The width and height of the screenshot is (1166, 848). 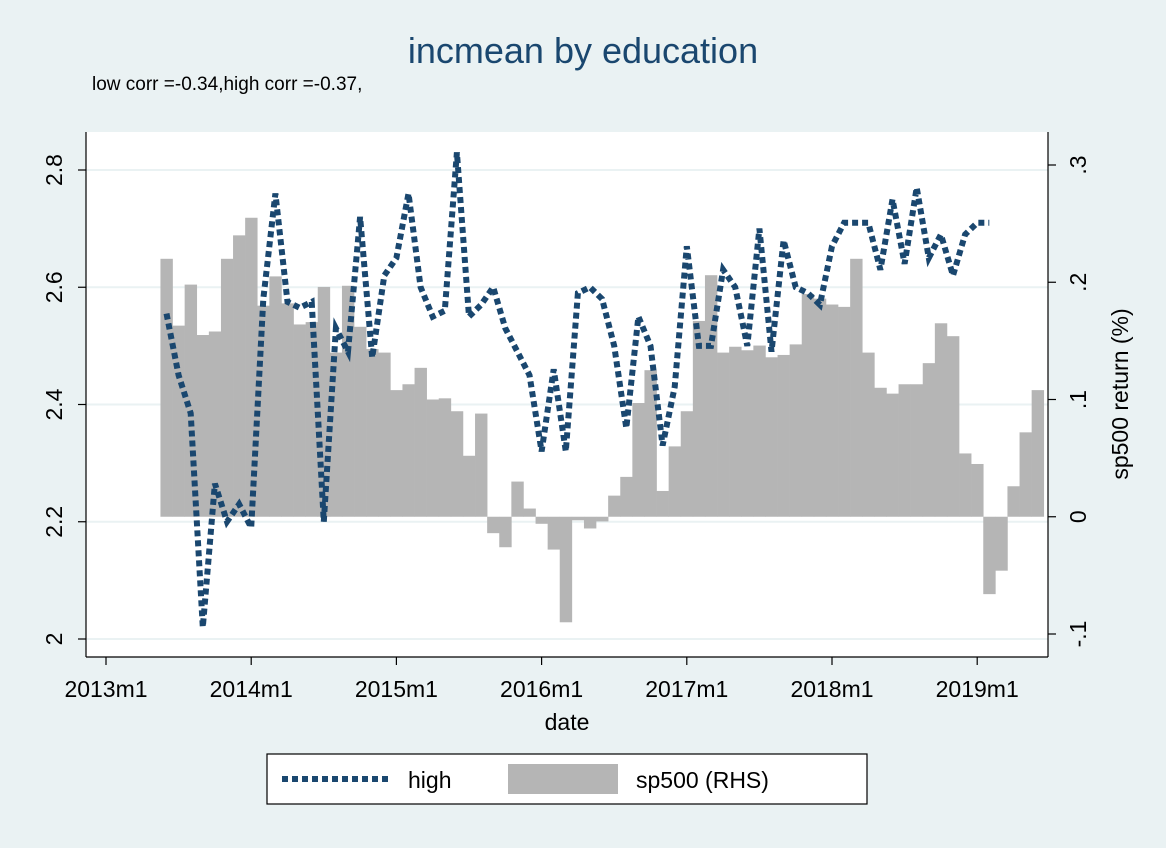 What do you see at coordinates (977, 689) in the screenshot?
I see `x-tick-label: 2019m1` at bounding box center [977, 689].